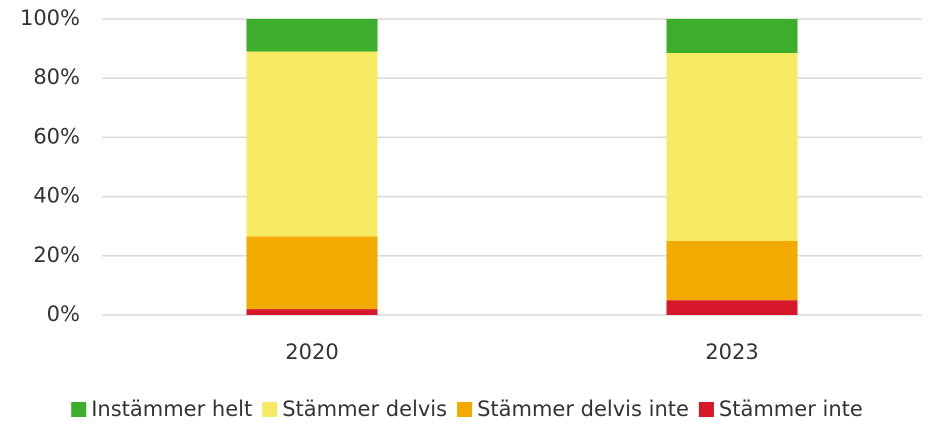 The height and width of the screenshot is (423, 934). What do you see at coordinates (171, 409) in the screenshot?
I see `legend-label: Instämmer helt` at bounding box center [171, 409].